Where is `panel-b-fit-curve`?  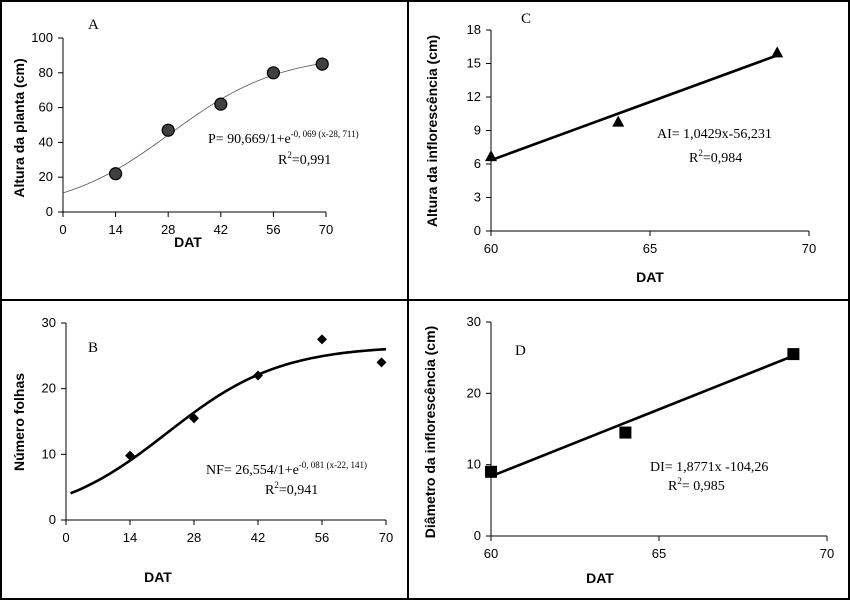
panel-b-fit-curve is located at coordinates (228, 421).